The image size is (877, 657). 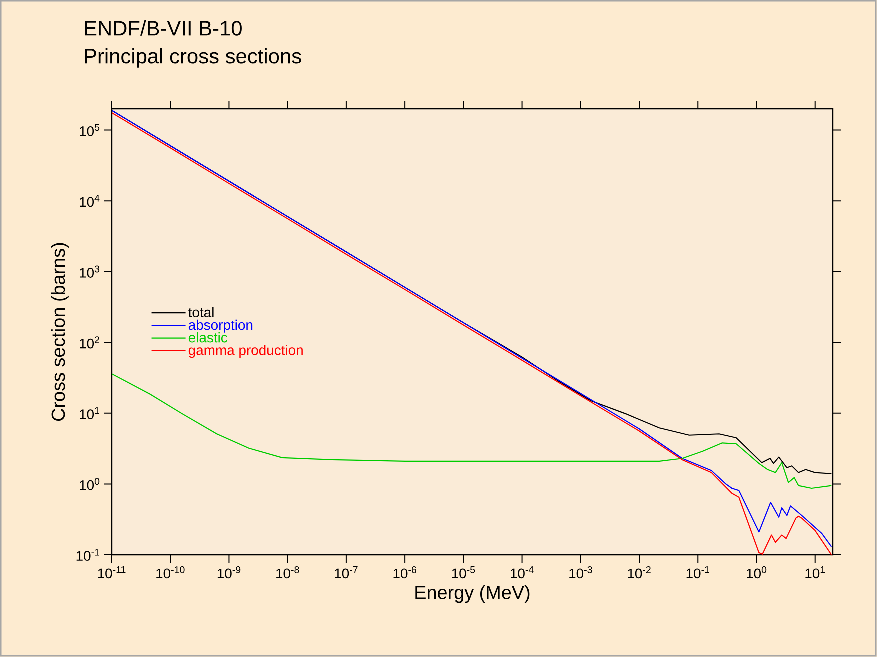 I want to click on x-axis-title: Energy (MeV), so click(x=473, y=595).